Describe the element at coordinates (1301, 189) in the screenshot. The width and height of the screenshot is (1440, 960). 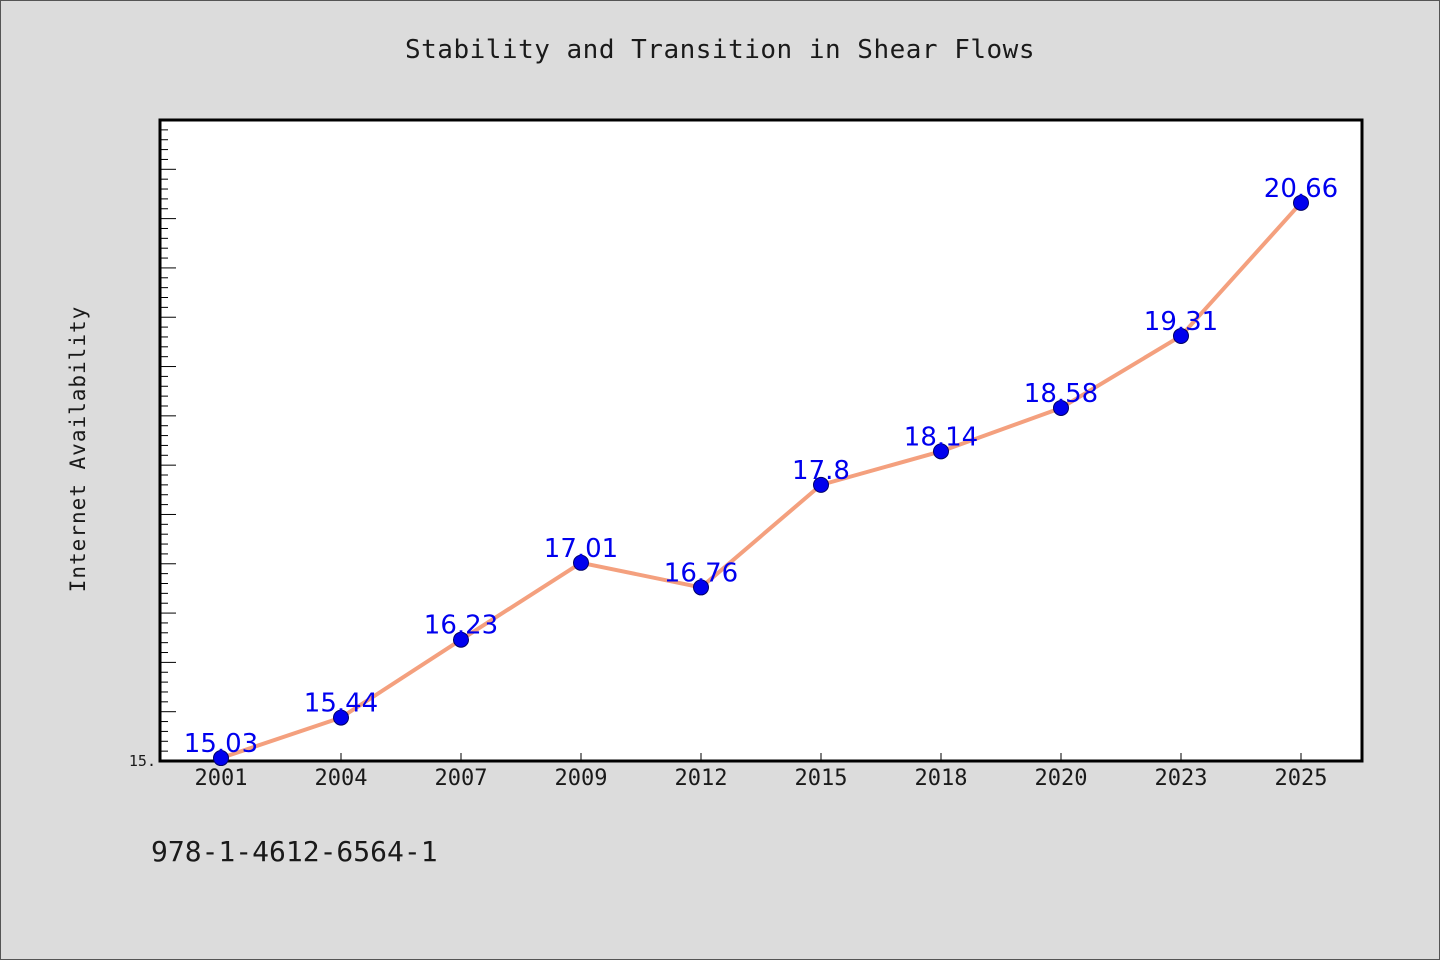
I see `data-label: 20.66` at that location.